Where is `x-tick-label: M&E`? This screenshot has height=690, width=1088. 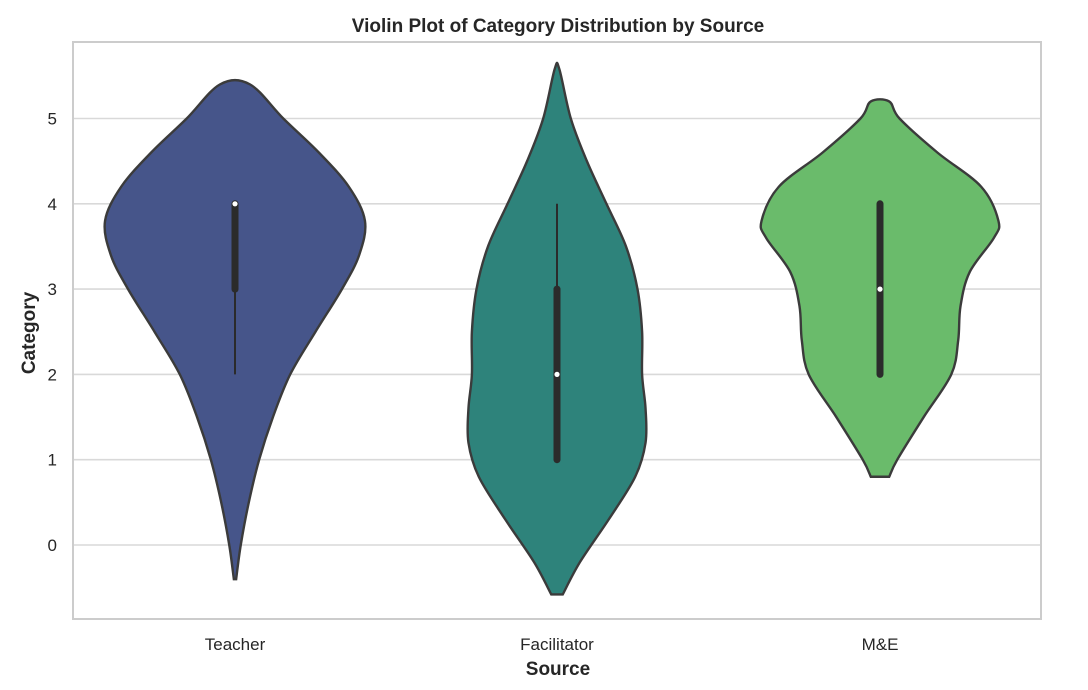
x-tick-label: M&E is located at coordinates (880, 644).